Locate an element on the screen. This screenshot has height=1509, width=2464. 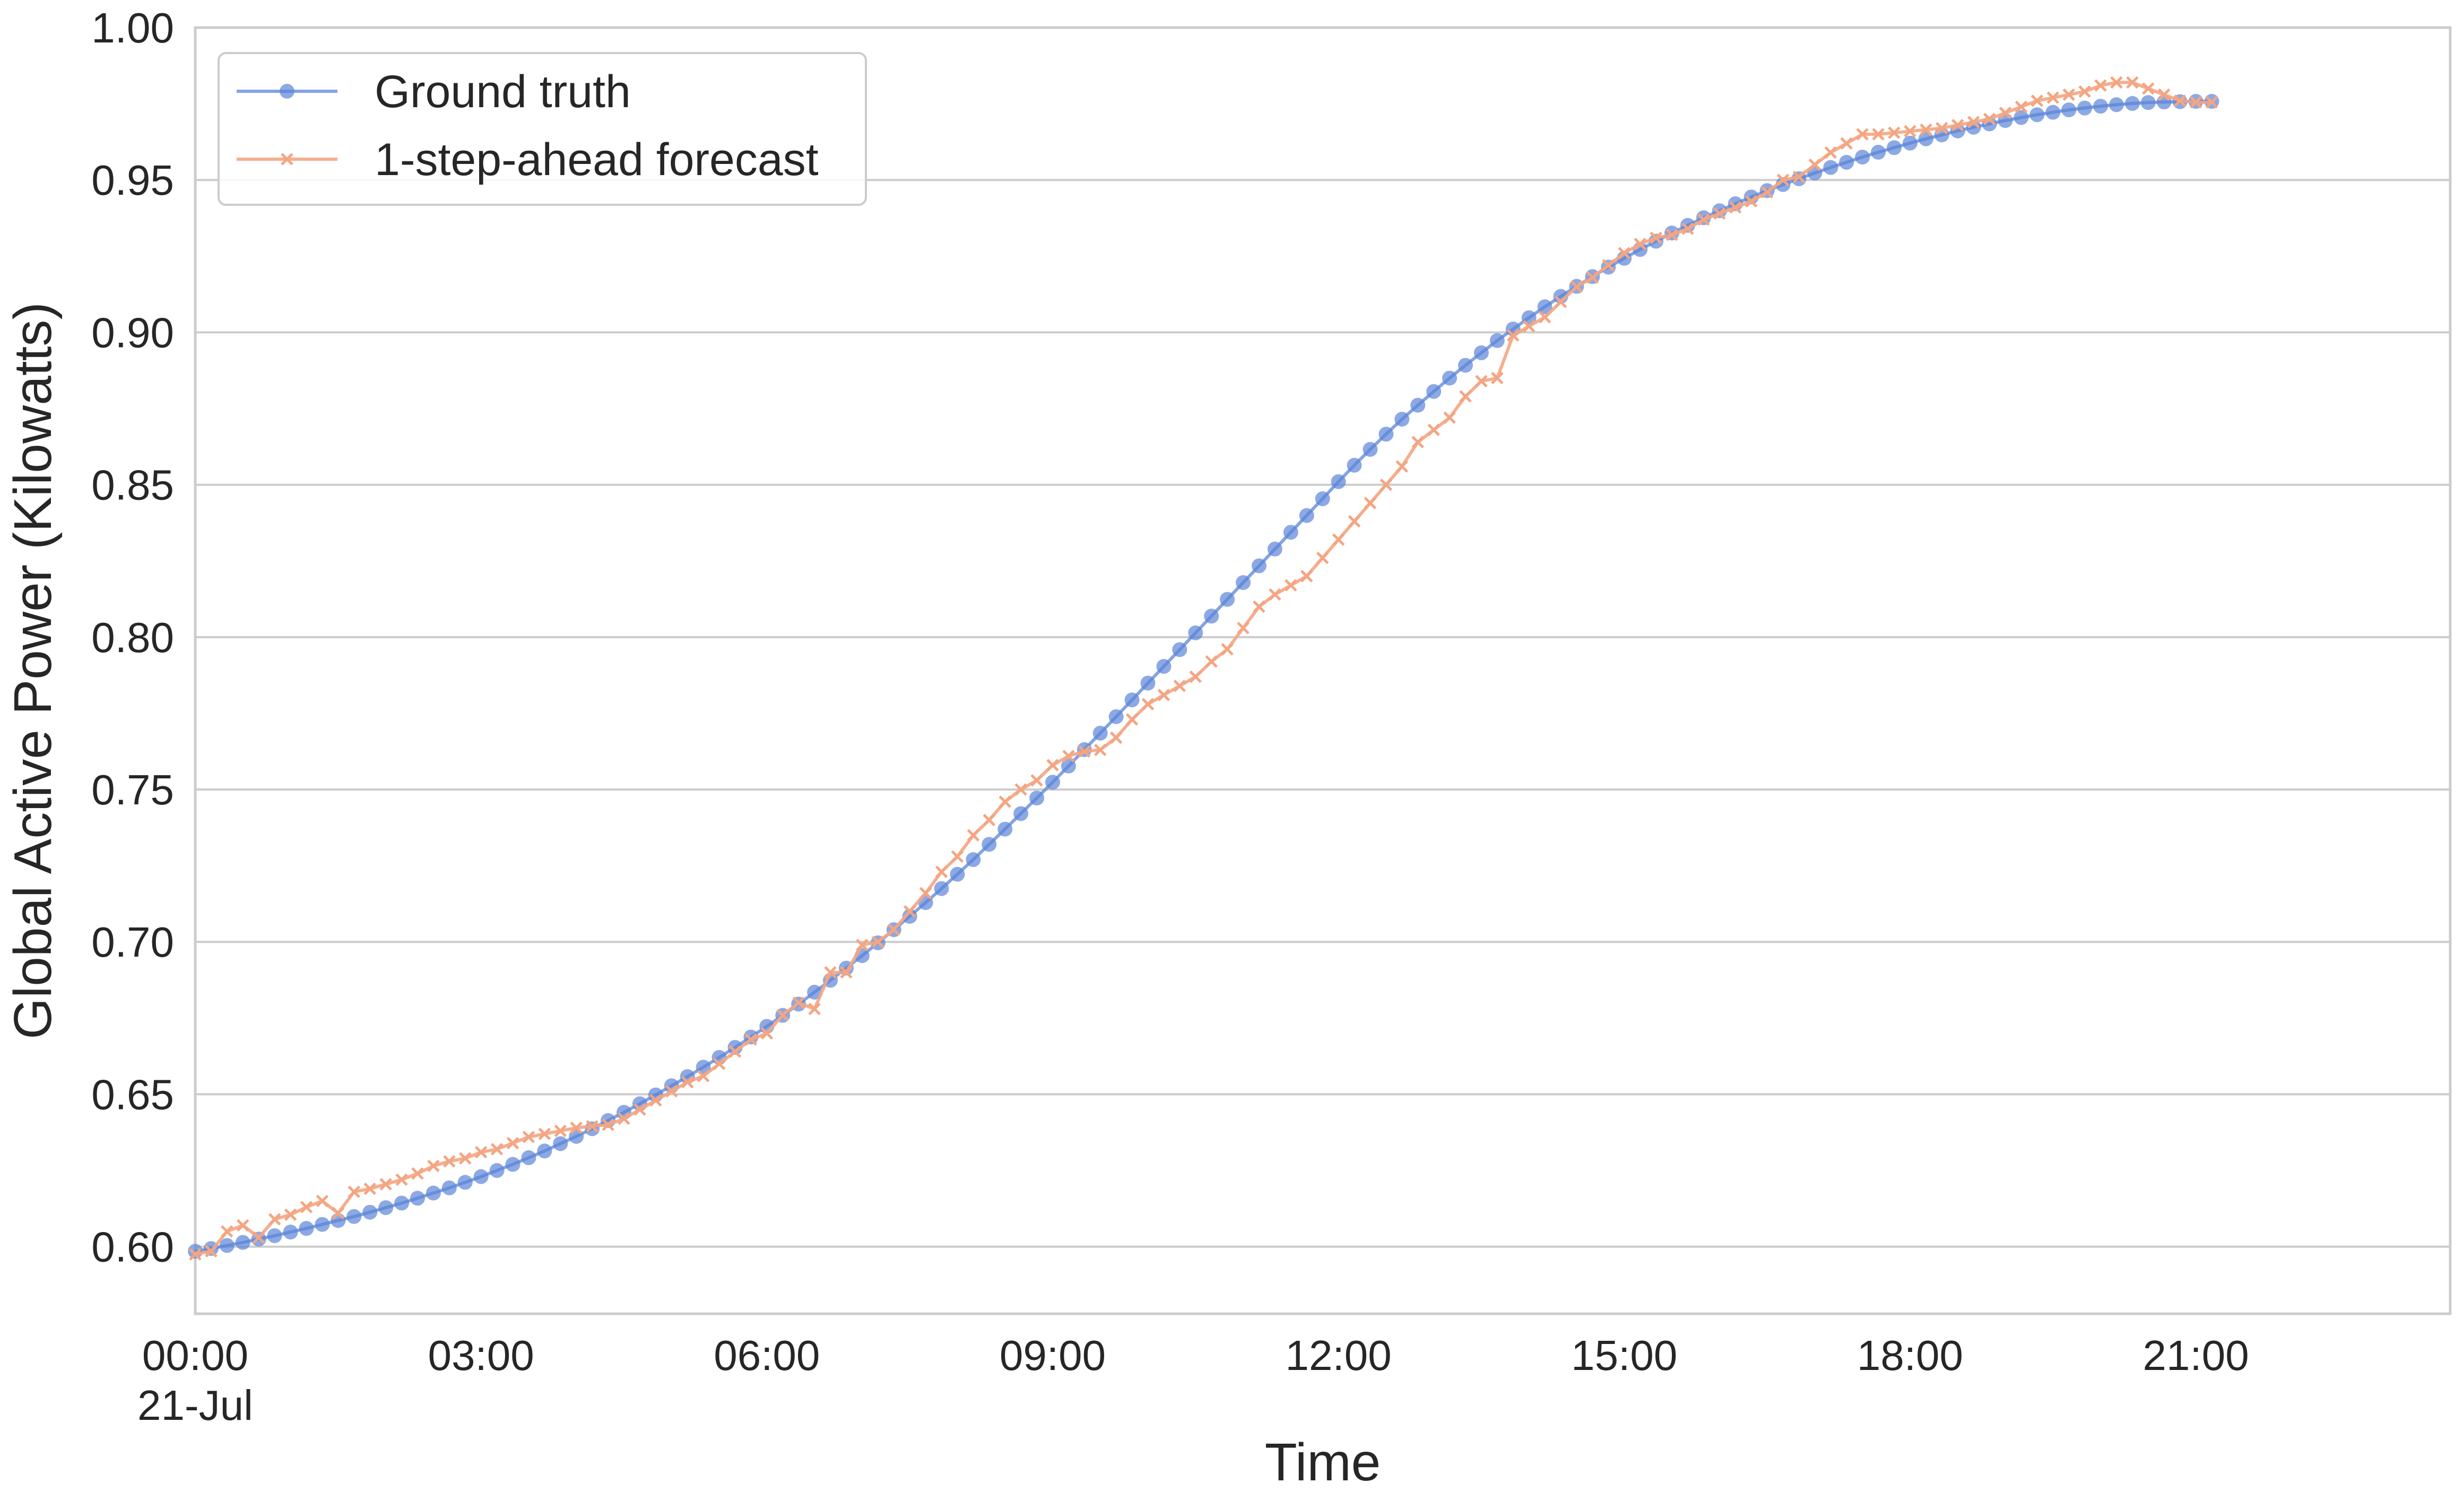
legend: Ground truth 1-step-ahead forecast is located at coordinates (542, 129).